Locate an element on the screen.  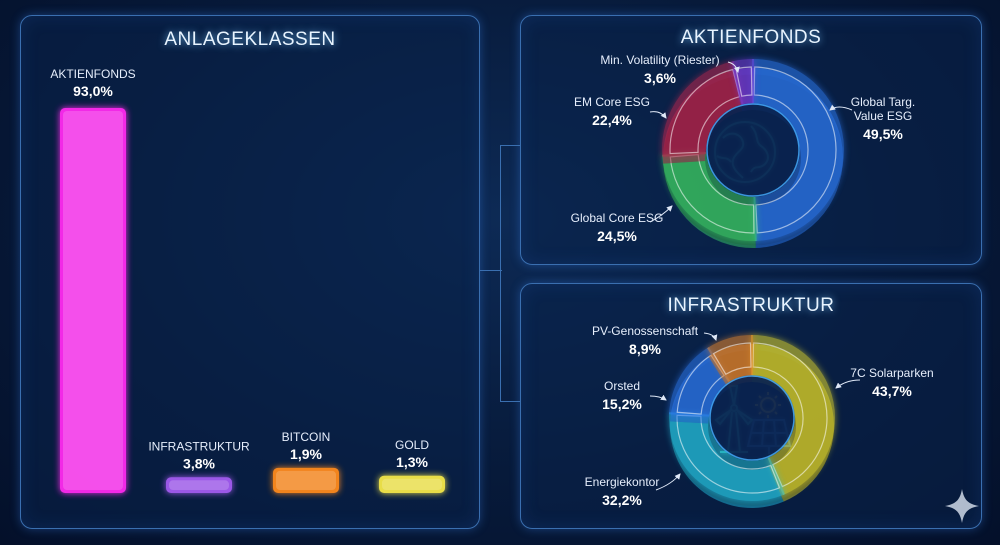
bar-value-label: 3,8% is located at coordinates (199, 463).